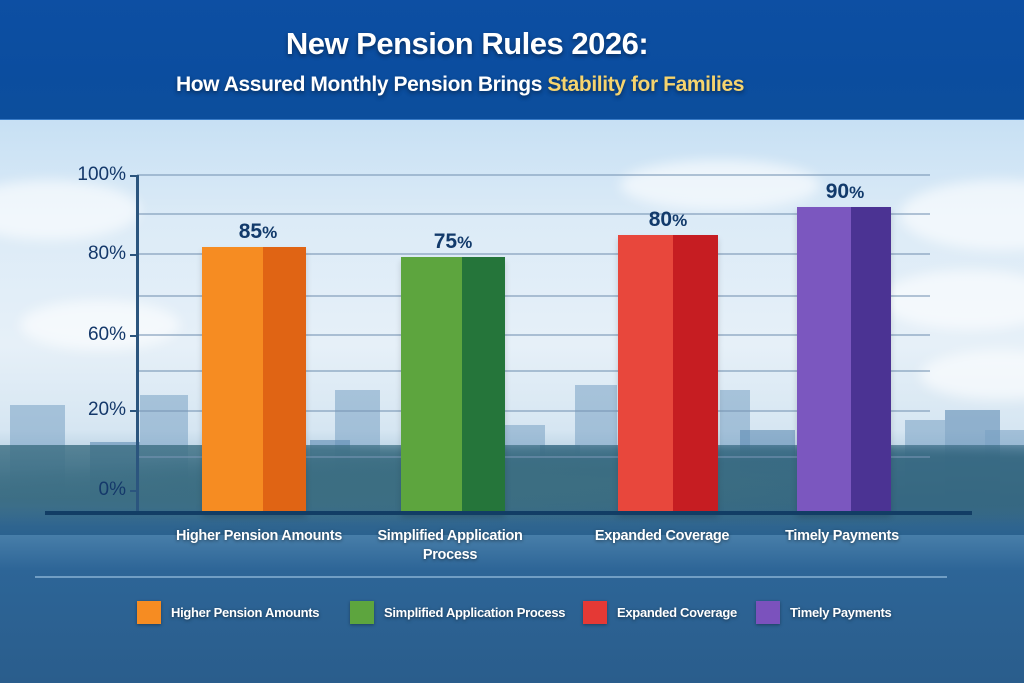  What do you see at coordinates (106, 409) in the screenshot?
I see `y-tick-label: 20%` at bounding box center [106, 409].